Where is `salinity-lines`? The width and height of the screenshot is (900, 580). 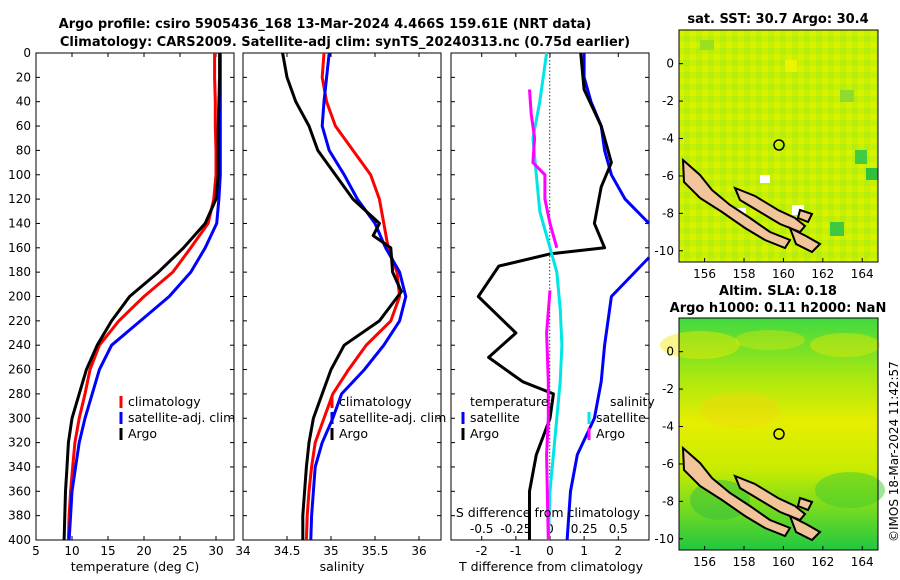
salinity-lines is located at coordinates (344, 296).